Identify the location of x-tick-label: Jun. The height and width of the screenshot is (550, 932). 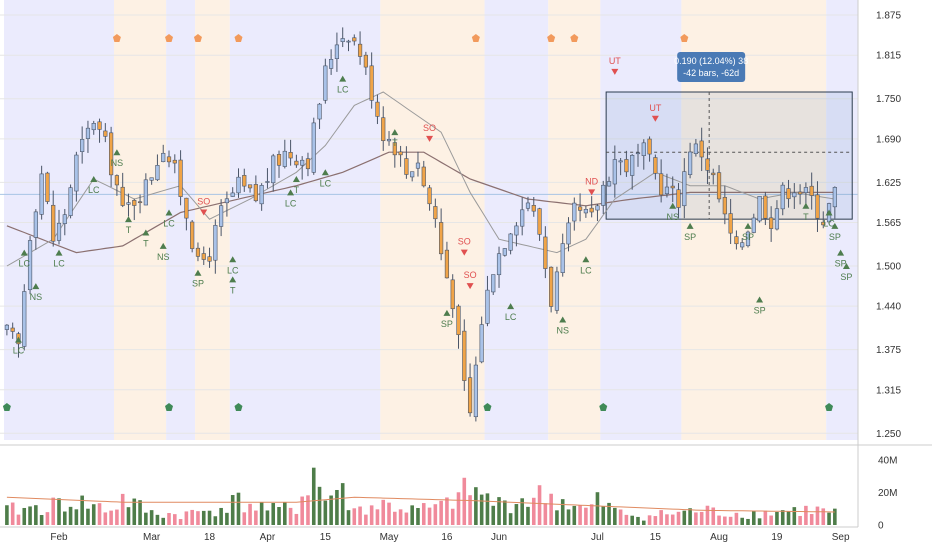
(499, 537).